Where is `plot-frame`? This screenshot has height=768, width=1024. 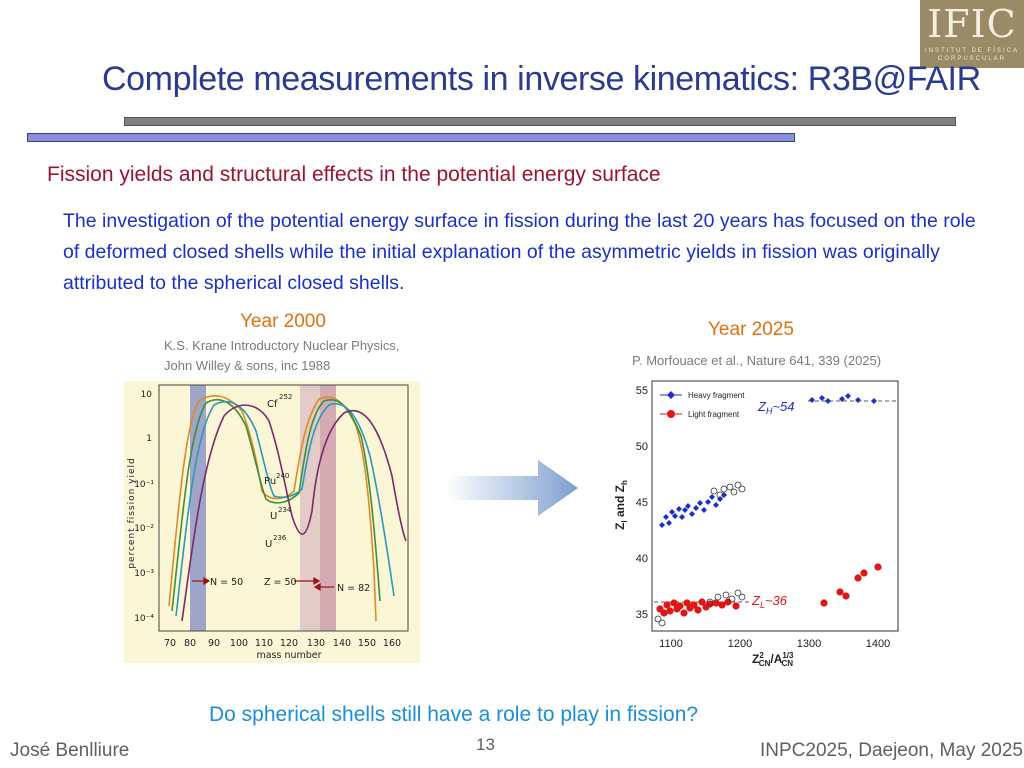
plot-frame is located at coordinates (283, 508).